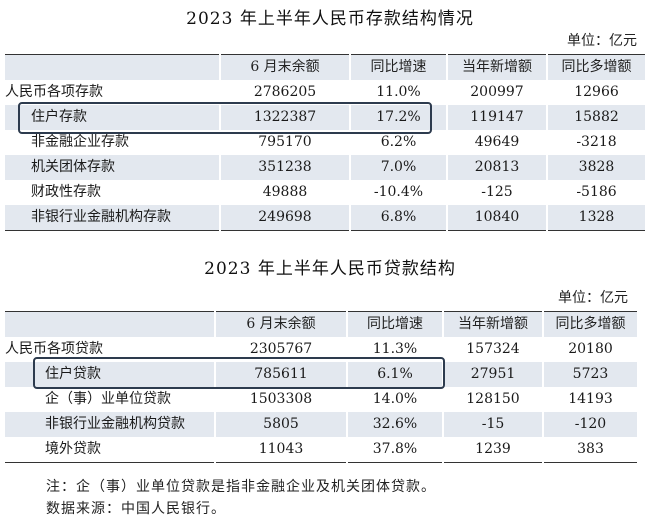  I want to click on row-label: 人民币各项贷款, so click(54, 349).